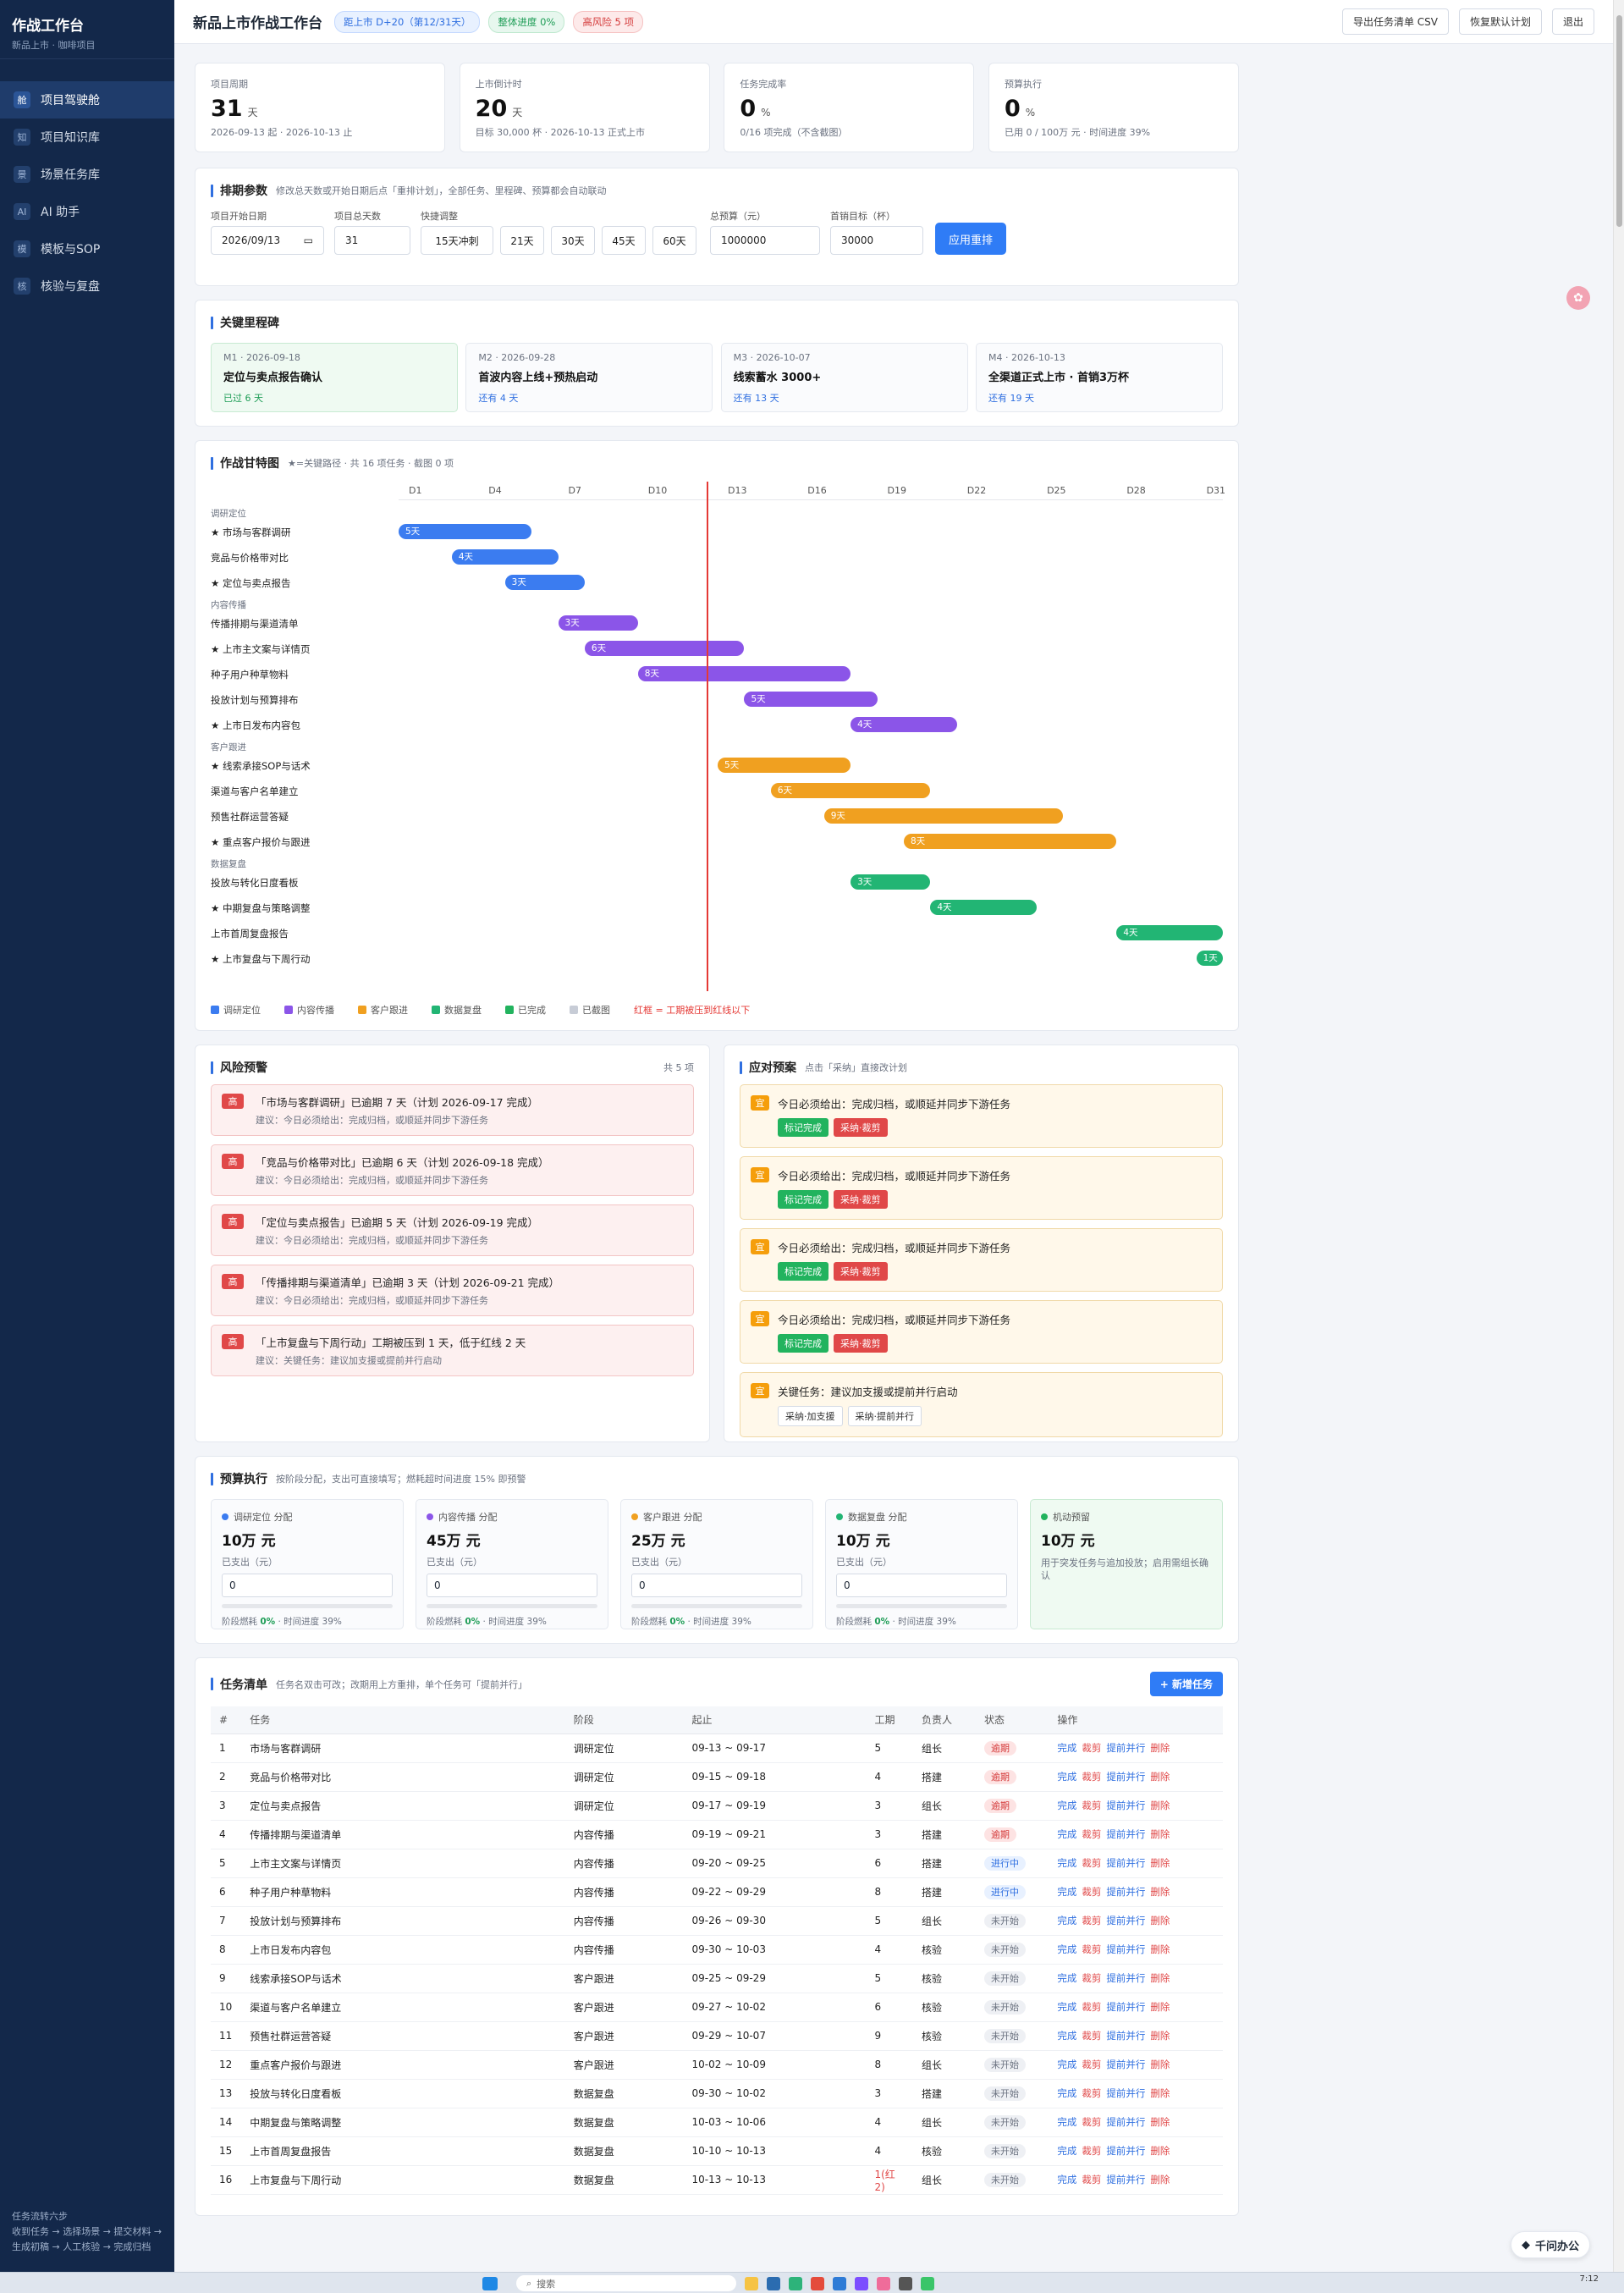 This screenshot has height=2293, width=1624. I want to click on cell-text: 种子用户种草物料, so click(291, 1893).